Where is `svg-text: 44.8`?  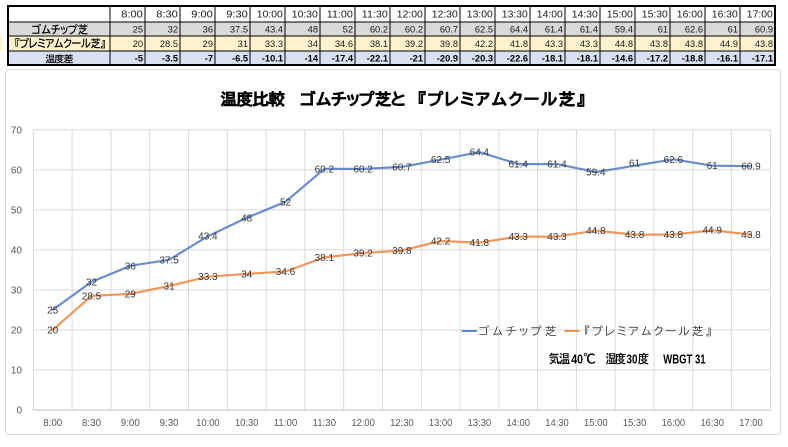 svg-text: 44.8 is located at coordinates (596, 231).